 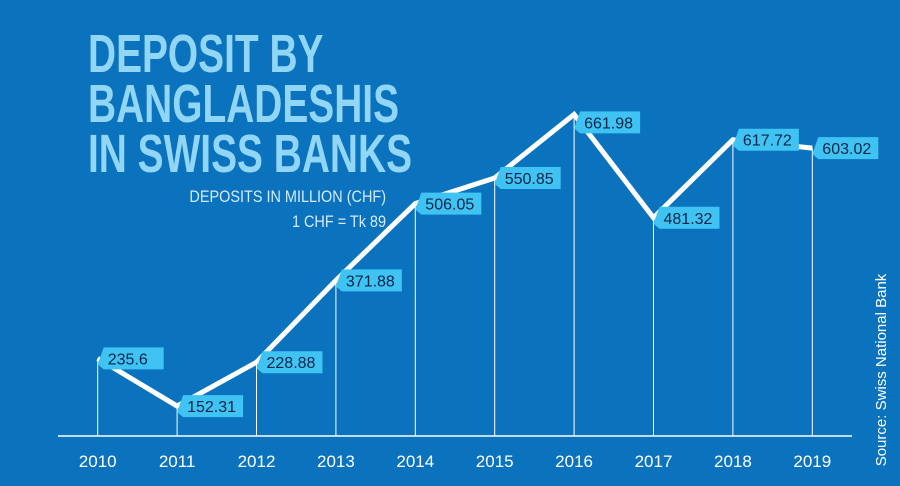 I want to click on value-label-text: 235.6, so click(x=128, y=359).